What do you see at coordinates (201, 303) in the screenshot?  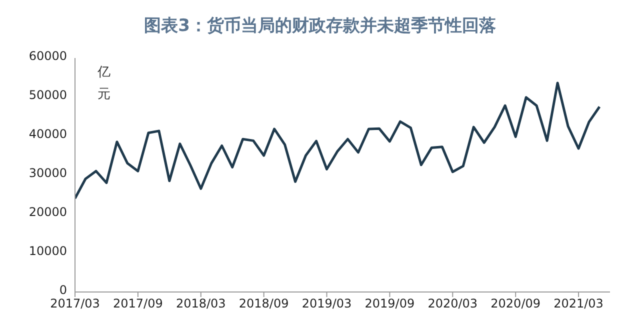 I see `x-tick-label: 2018/03` at bounding box center [201, 303].